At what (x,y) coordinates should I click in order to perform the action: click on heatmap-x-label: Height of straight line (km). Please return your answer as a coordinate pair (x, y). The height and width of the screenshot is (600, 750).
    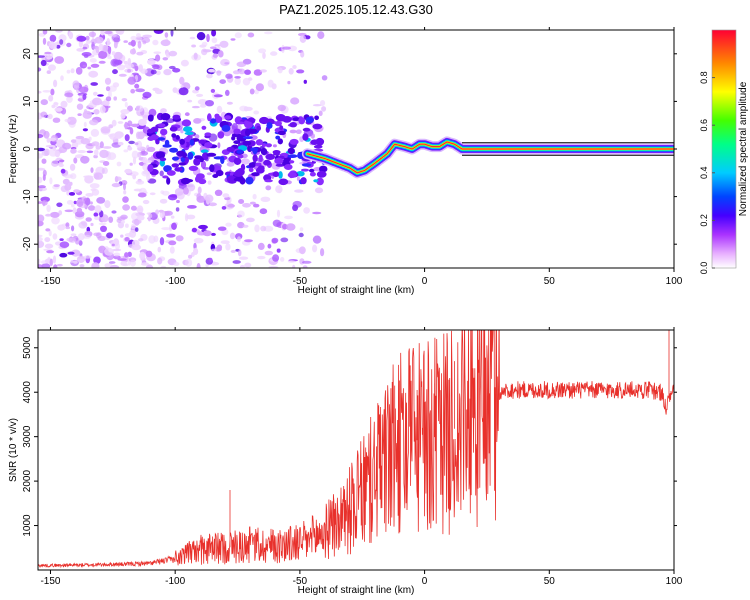
    Looking at the image, I should click on (356, 290).